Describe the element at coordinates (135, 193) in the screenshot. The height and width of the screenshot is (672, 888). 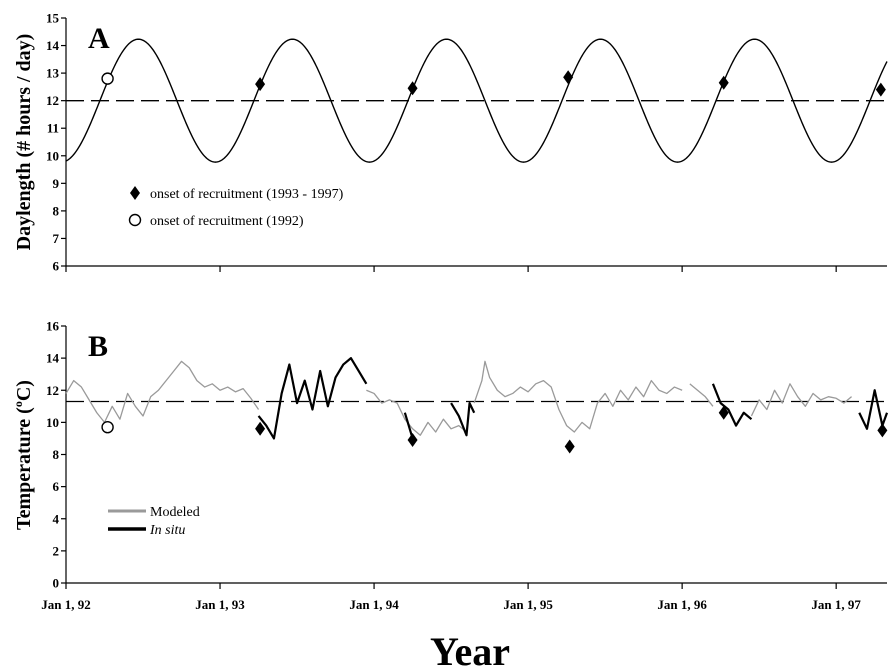
I see `legend-diamond-marker` at that location.